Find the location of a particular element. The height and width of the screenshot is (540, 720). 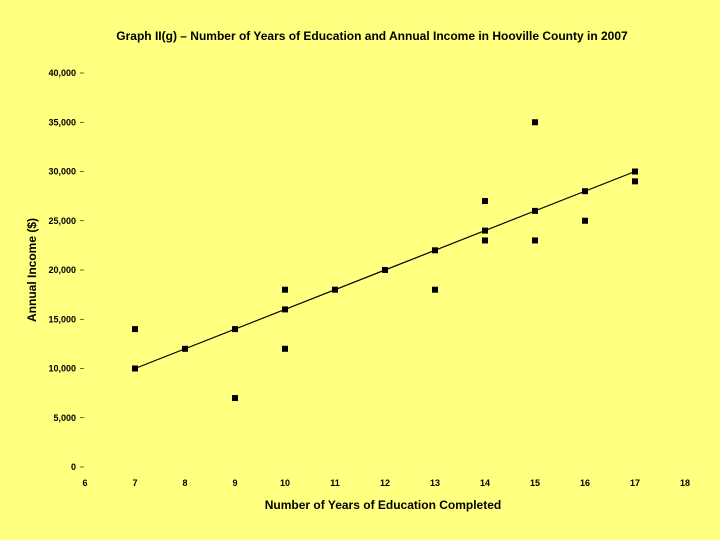

x-axis-title: Number of Years of Education Completed is located at coordinates (383, 505).